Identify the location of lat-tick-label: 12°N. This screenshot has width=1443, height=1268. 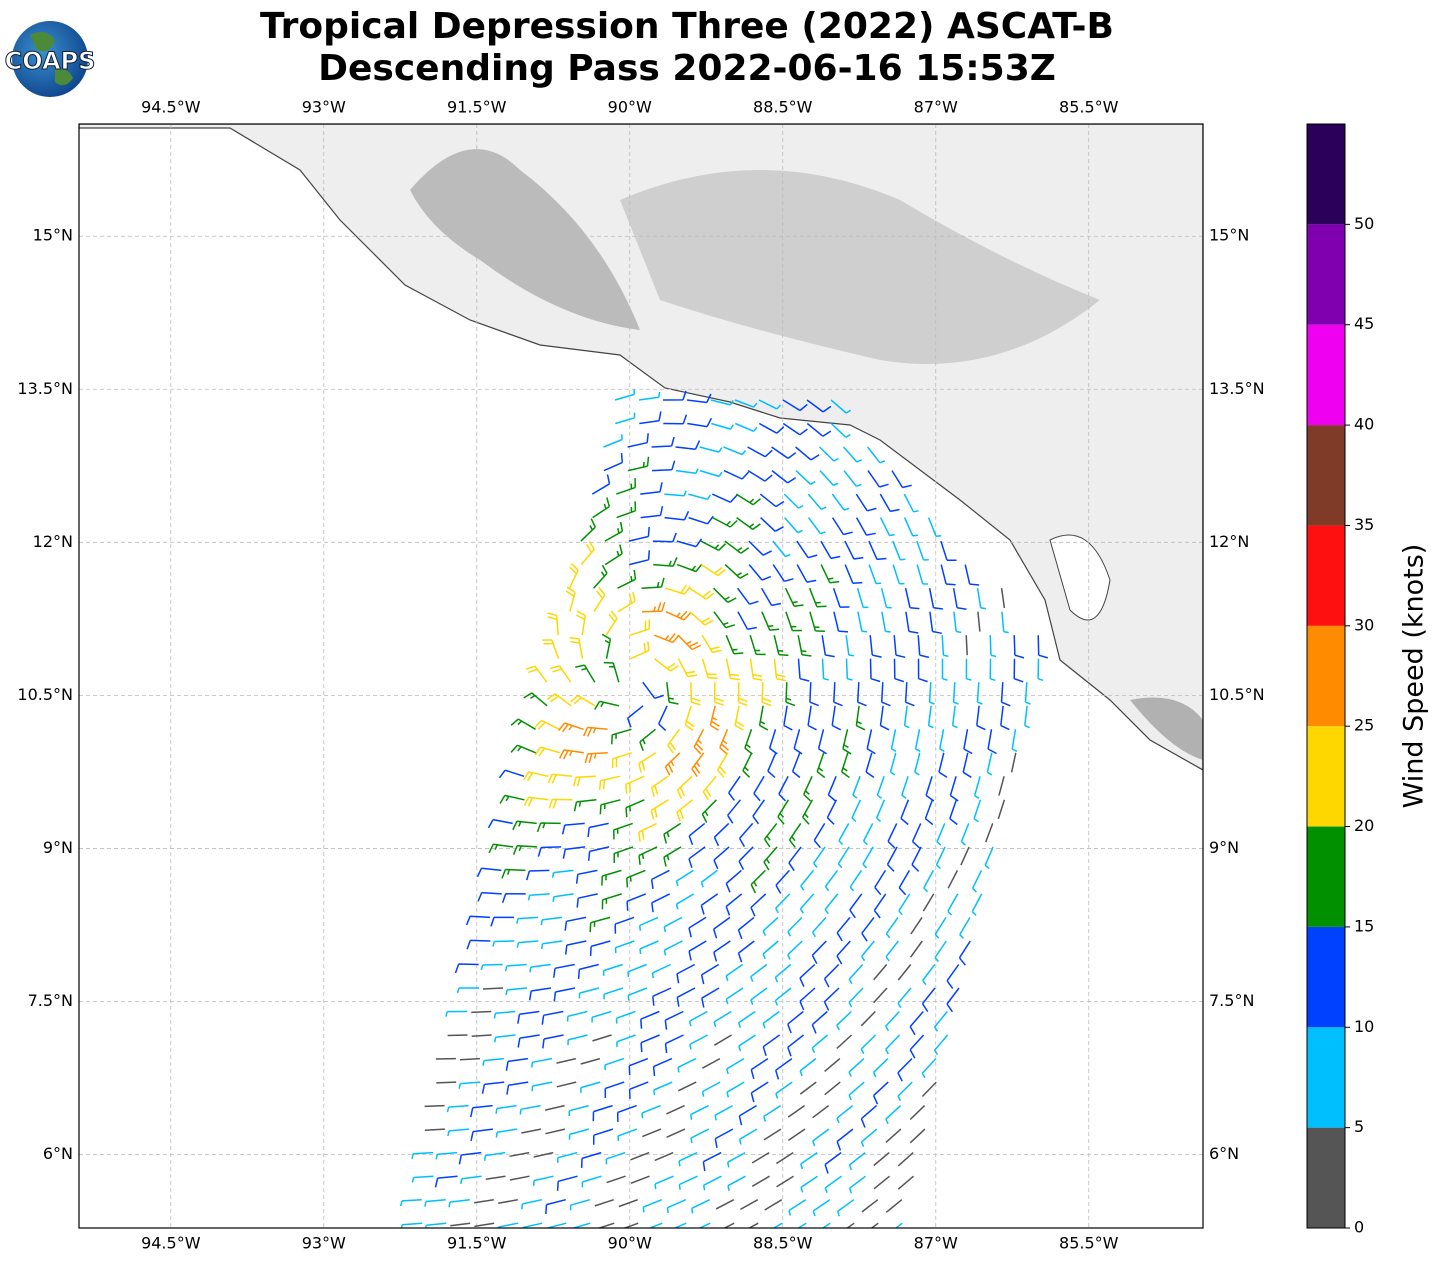
(53, 541).